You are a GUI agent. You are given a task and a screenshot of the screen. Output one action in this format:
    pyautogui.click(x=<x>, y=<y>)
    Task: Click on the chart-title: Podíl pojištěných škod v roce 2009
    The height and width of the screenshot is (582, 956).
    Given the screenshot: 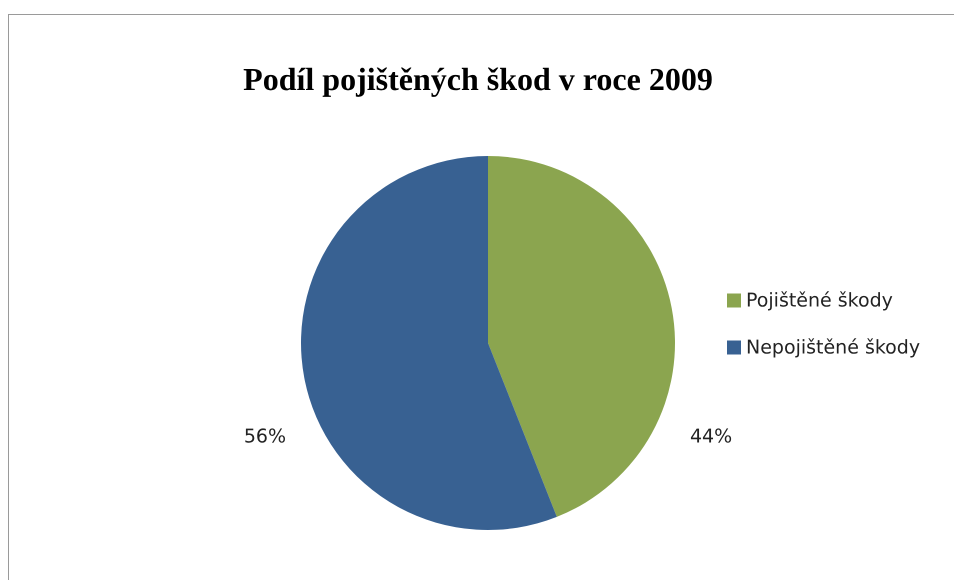 What is the action you would take?
    pyautogui.click(x=478, y=79)
    